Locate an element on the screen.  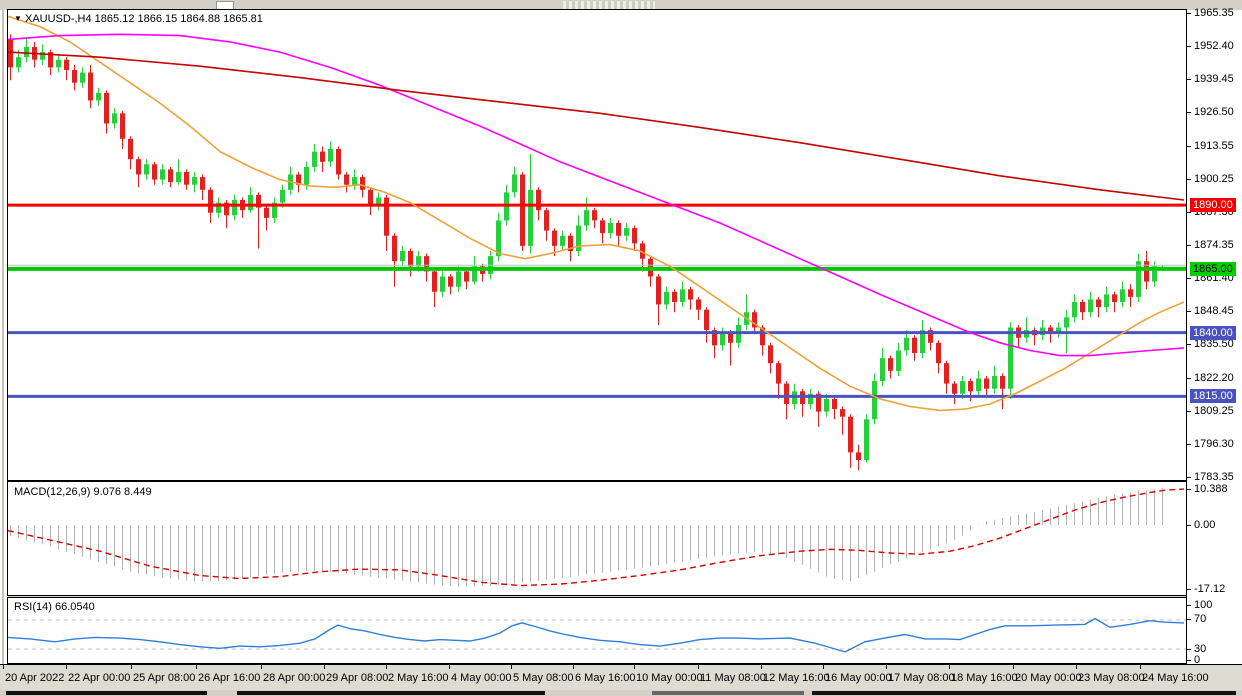
price-tick-label: 1874.35 is located at coordinates (1214, 245).